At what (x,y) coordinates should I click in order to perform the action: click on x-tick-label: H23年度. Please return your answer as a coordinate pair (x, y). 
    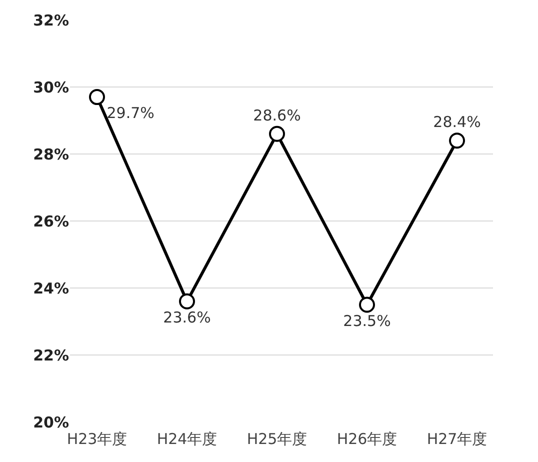
    Looking at the image, I should click on (97, 439).